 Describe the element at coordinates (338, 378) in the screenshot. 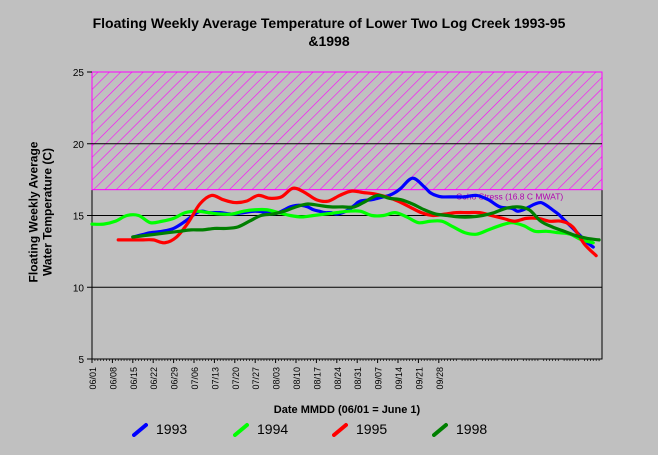

I see `x-tick-label: 08/24` at that location.